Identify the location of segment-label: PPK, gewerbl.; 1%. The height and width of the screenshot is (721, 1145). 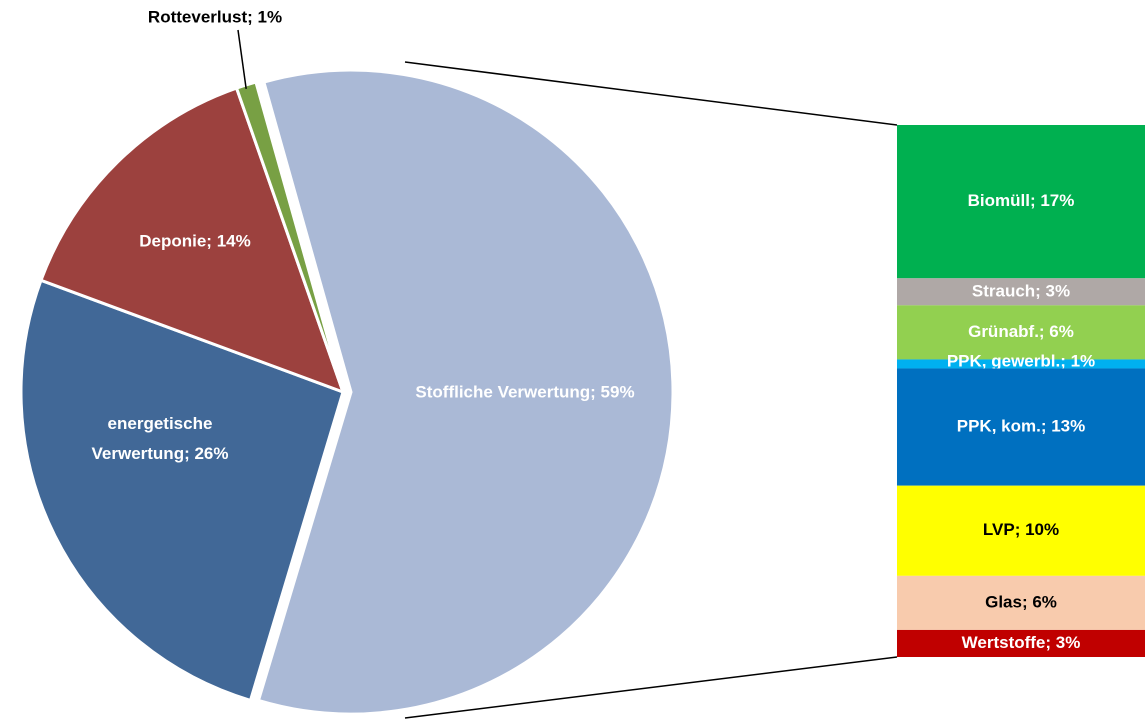
(1021, 360).